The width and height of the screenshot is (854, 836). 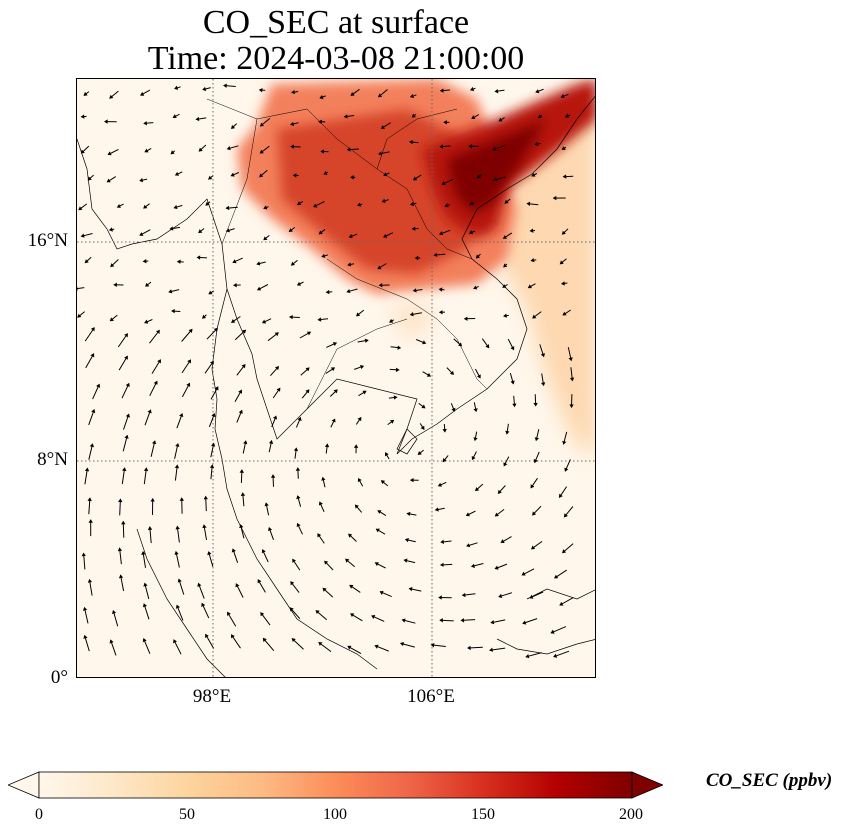 What do you see at coordinates (631, 814) in the screenshot?
I see `colorbar-tick-200: 200` at bounding box center [631, 814].